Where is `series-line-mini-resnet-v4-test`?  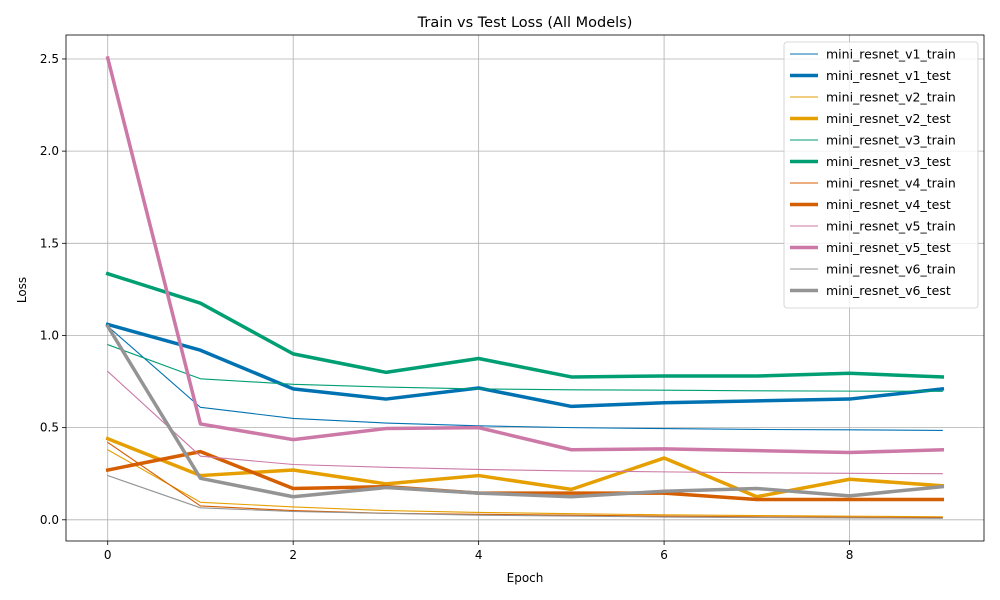 series-line-mini-resnet-v4-test is located at coordinates (525, 475).